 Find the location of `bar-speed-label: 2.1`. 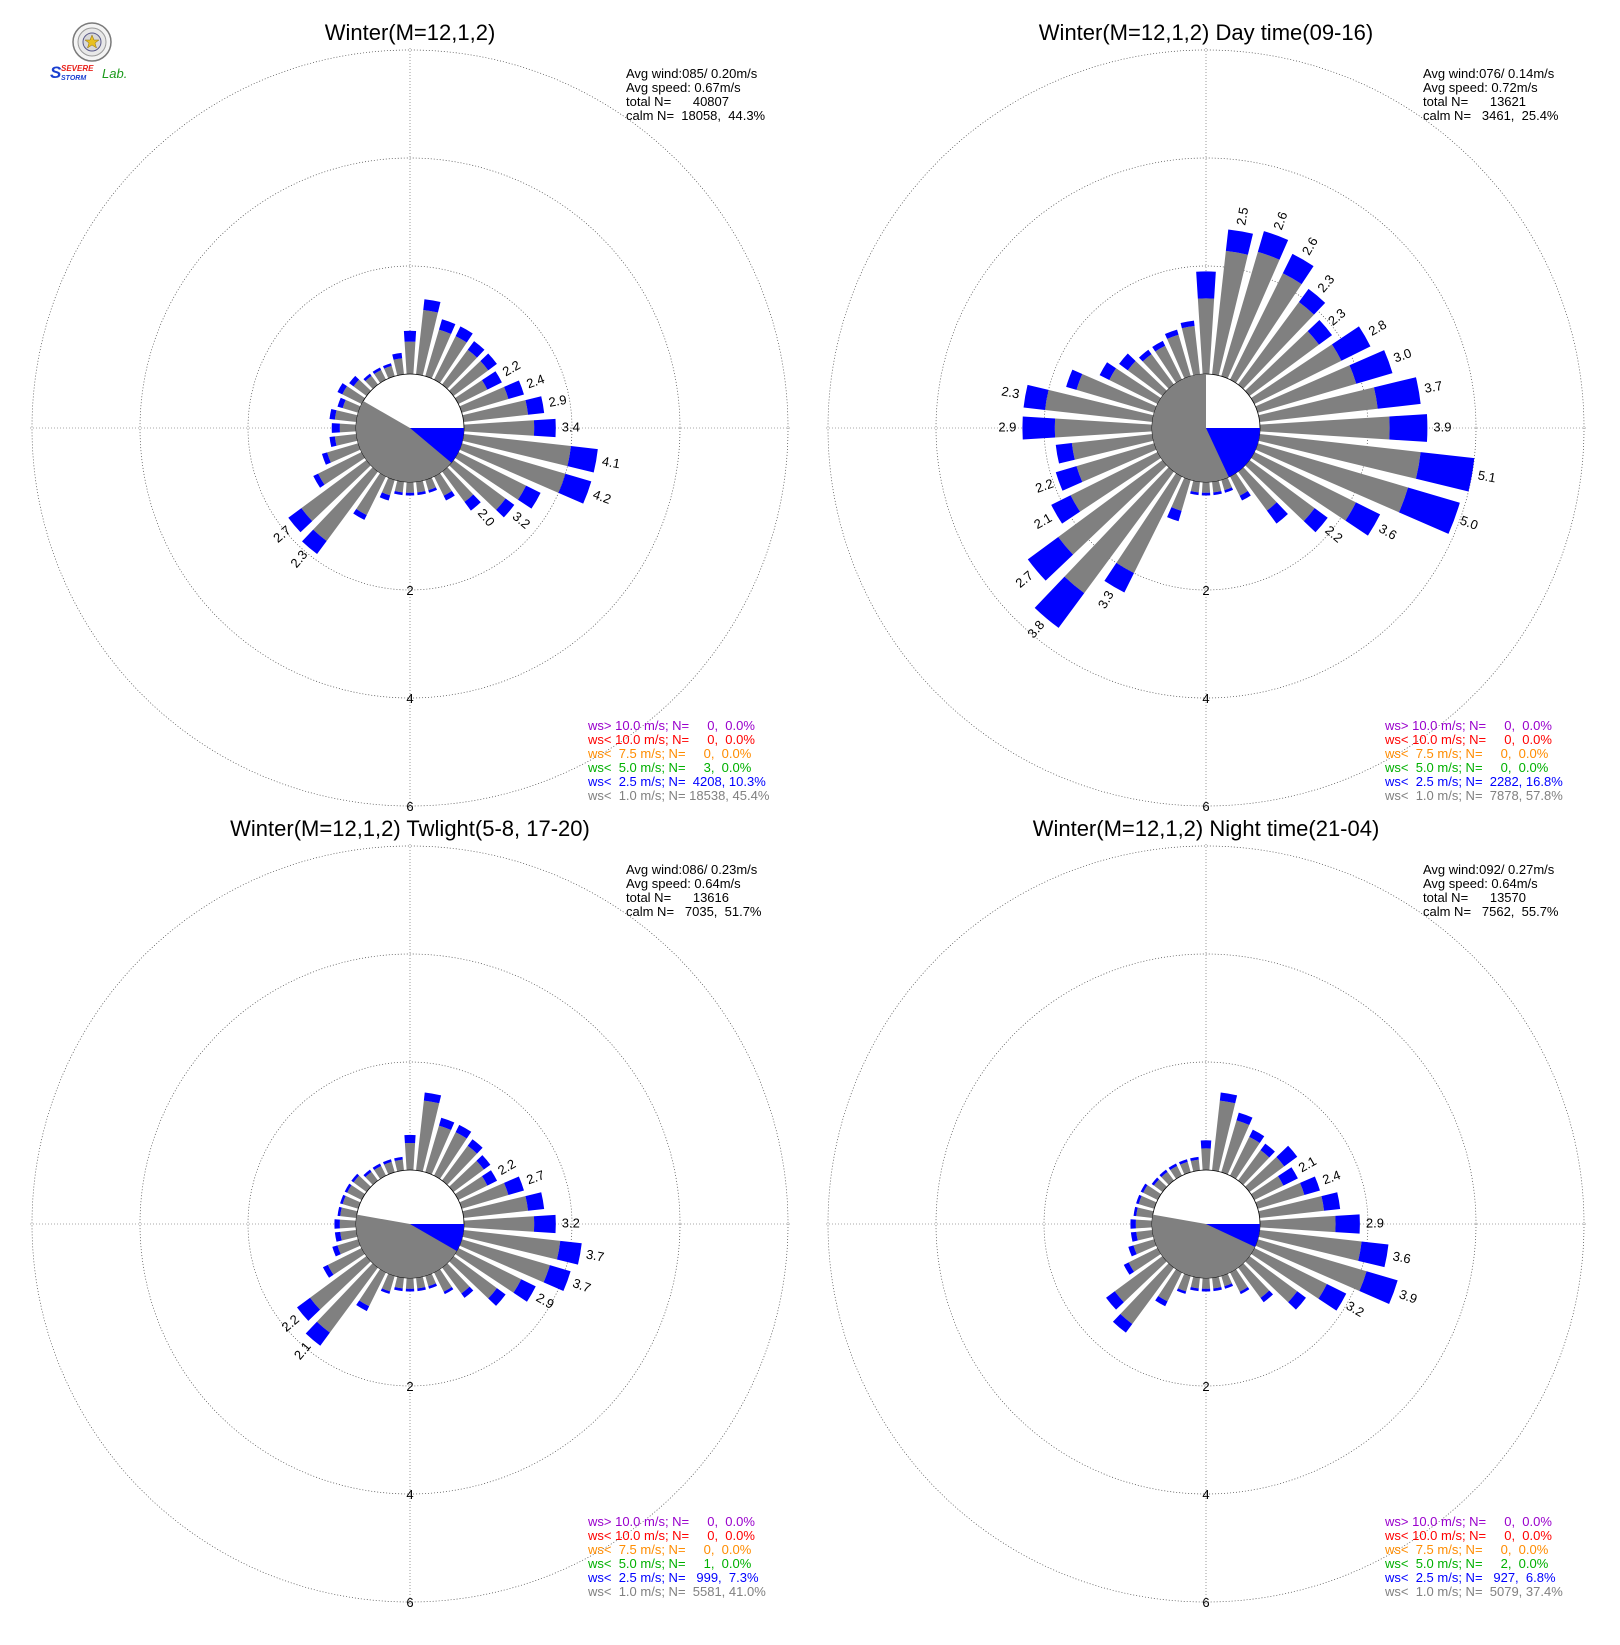

bar-speed-label: 2.1 is located at coordinates (1042, 521).